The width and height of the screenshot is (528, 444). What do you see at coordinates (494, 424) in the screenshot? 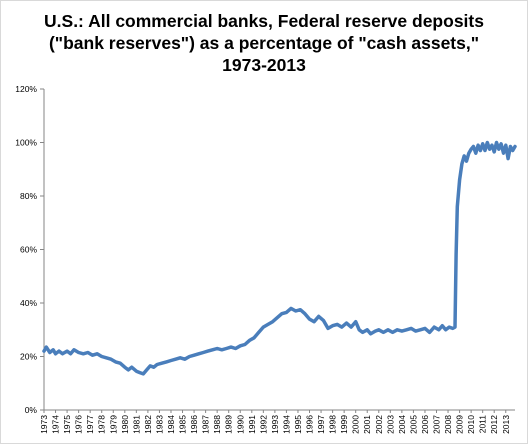
I see `x-tick-label: 2012` at bounding box center [494, 424].